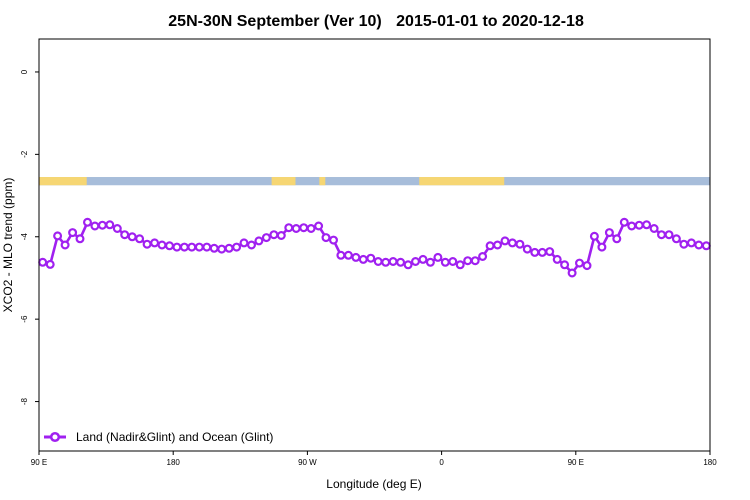 This screenshot has height=500, width=750. I want to click on y-tick-label: 0, so click(24, 71).